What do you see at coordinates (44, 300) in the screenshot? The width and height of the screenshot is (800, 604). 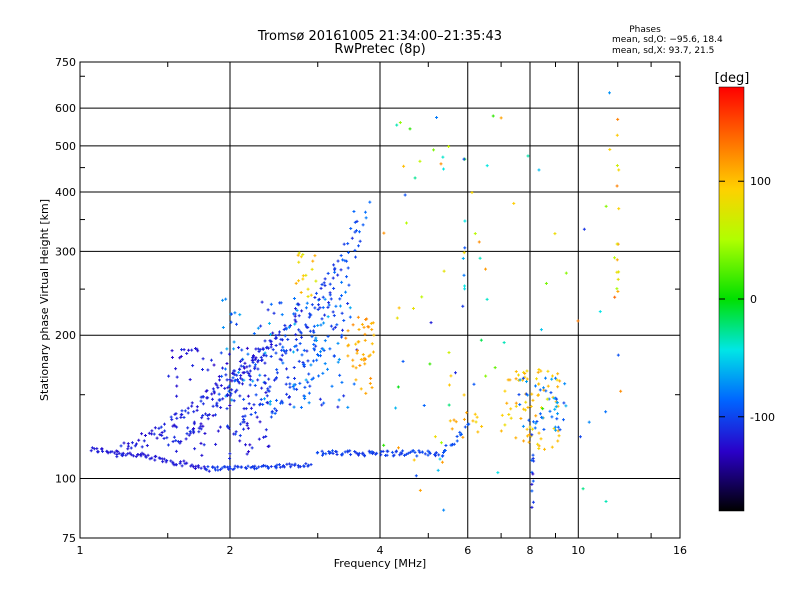 I see `y-axis-label: Stationary phase Virtual Height [km]` at bounding box center [44, 300].